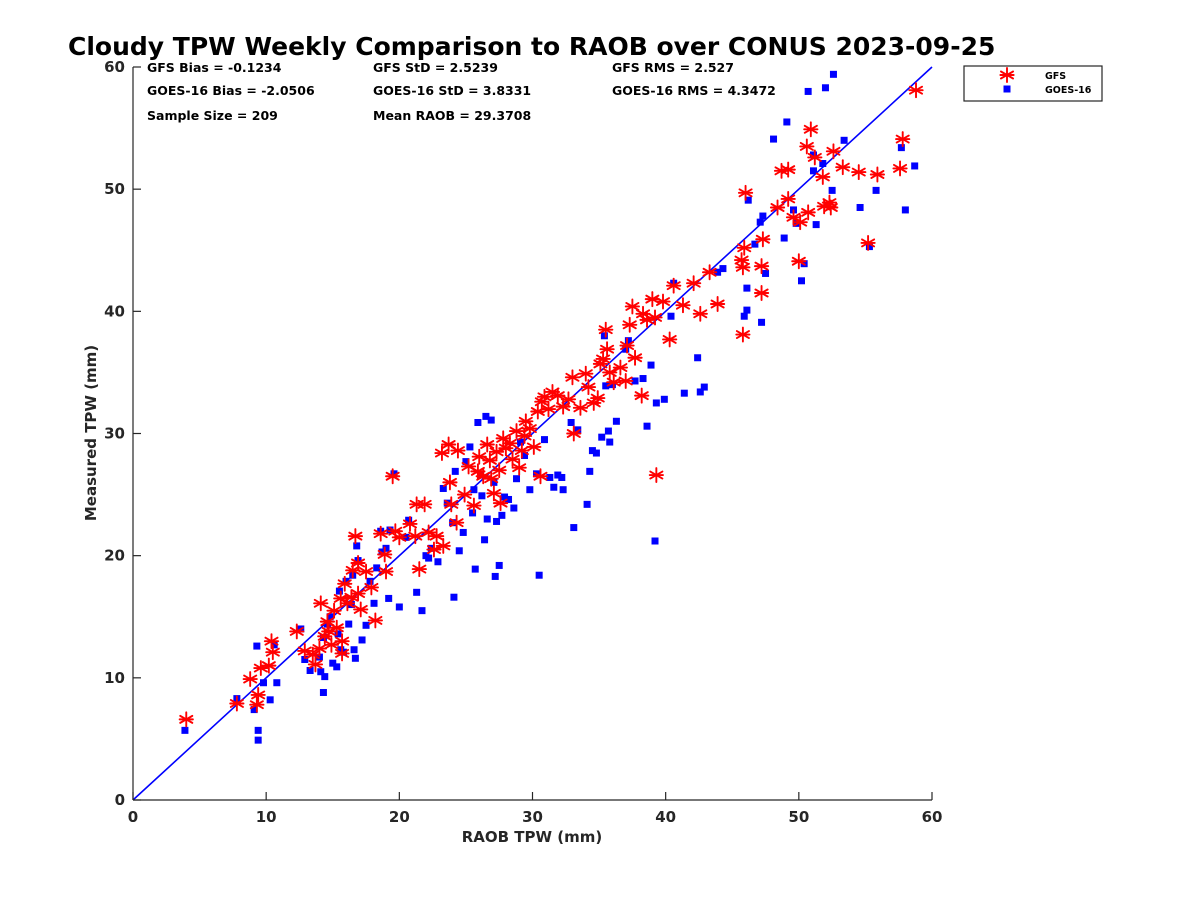  What do you see at coordinates (212, 115) in the screenshot?
I see `sample-size-stat: Sample Size = 209` at bounding box center [212, 115].